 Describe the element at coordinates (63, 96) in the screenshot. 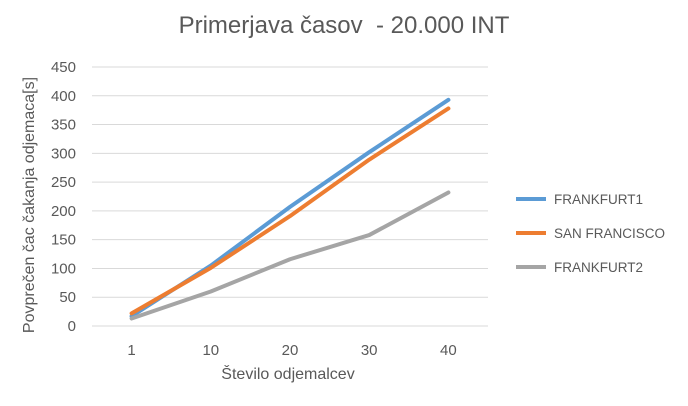

I see `y-tick-label: 400` at that location.